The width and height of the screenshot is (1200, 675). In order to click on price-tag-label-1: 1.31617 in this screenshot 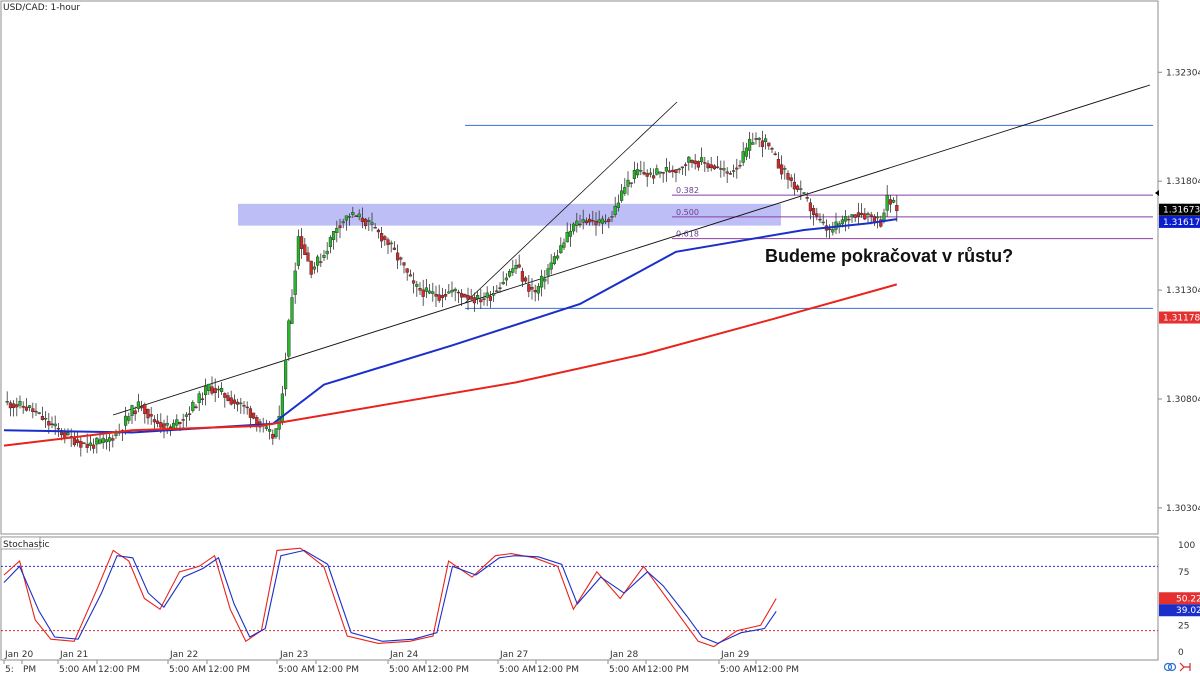, I will do `click(1181, 223)`.